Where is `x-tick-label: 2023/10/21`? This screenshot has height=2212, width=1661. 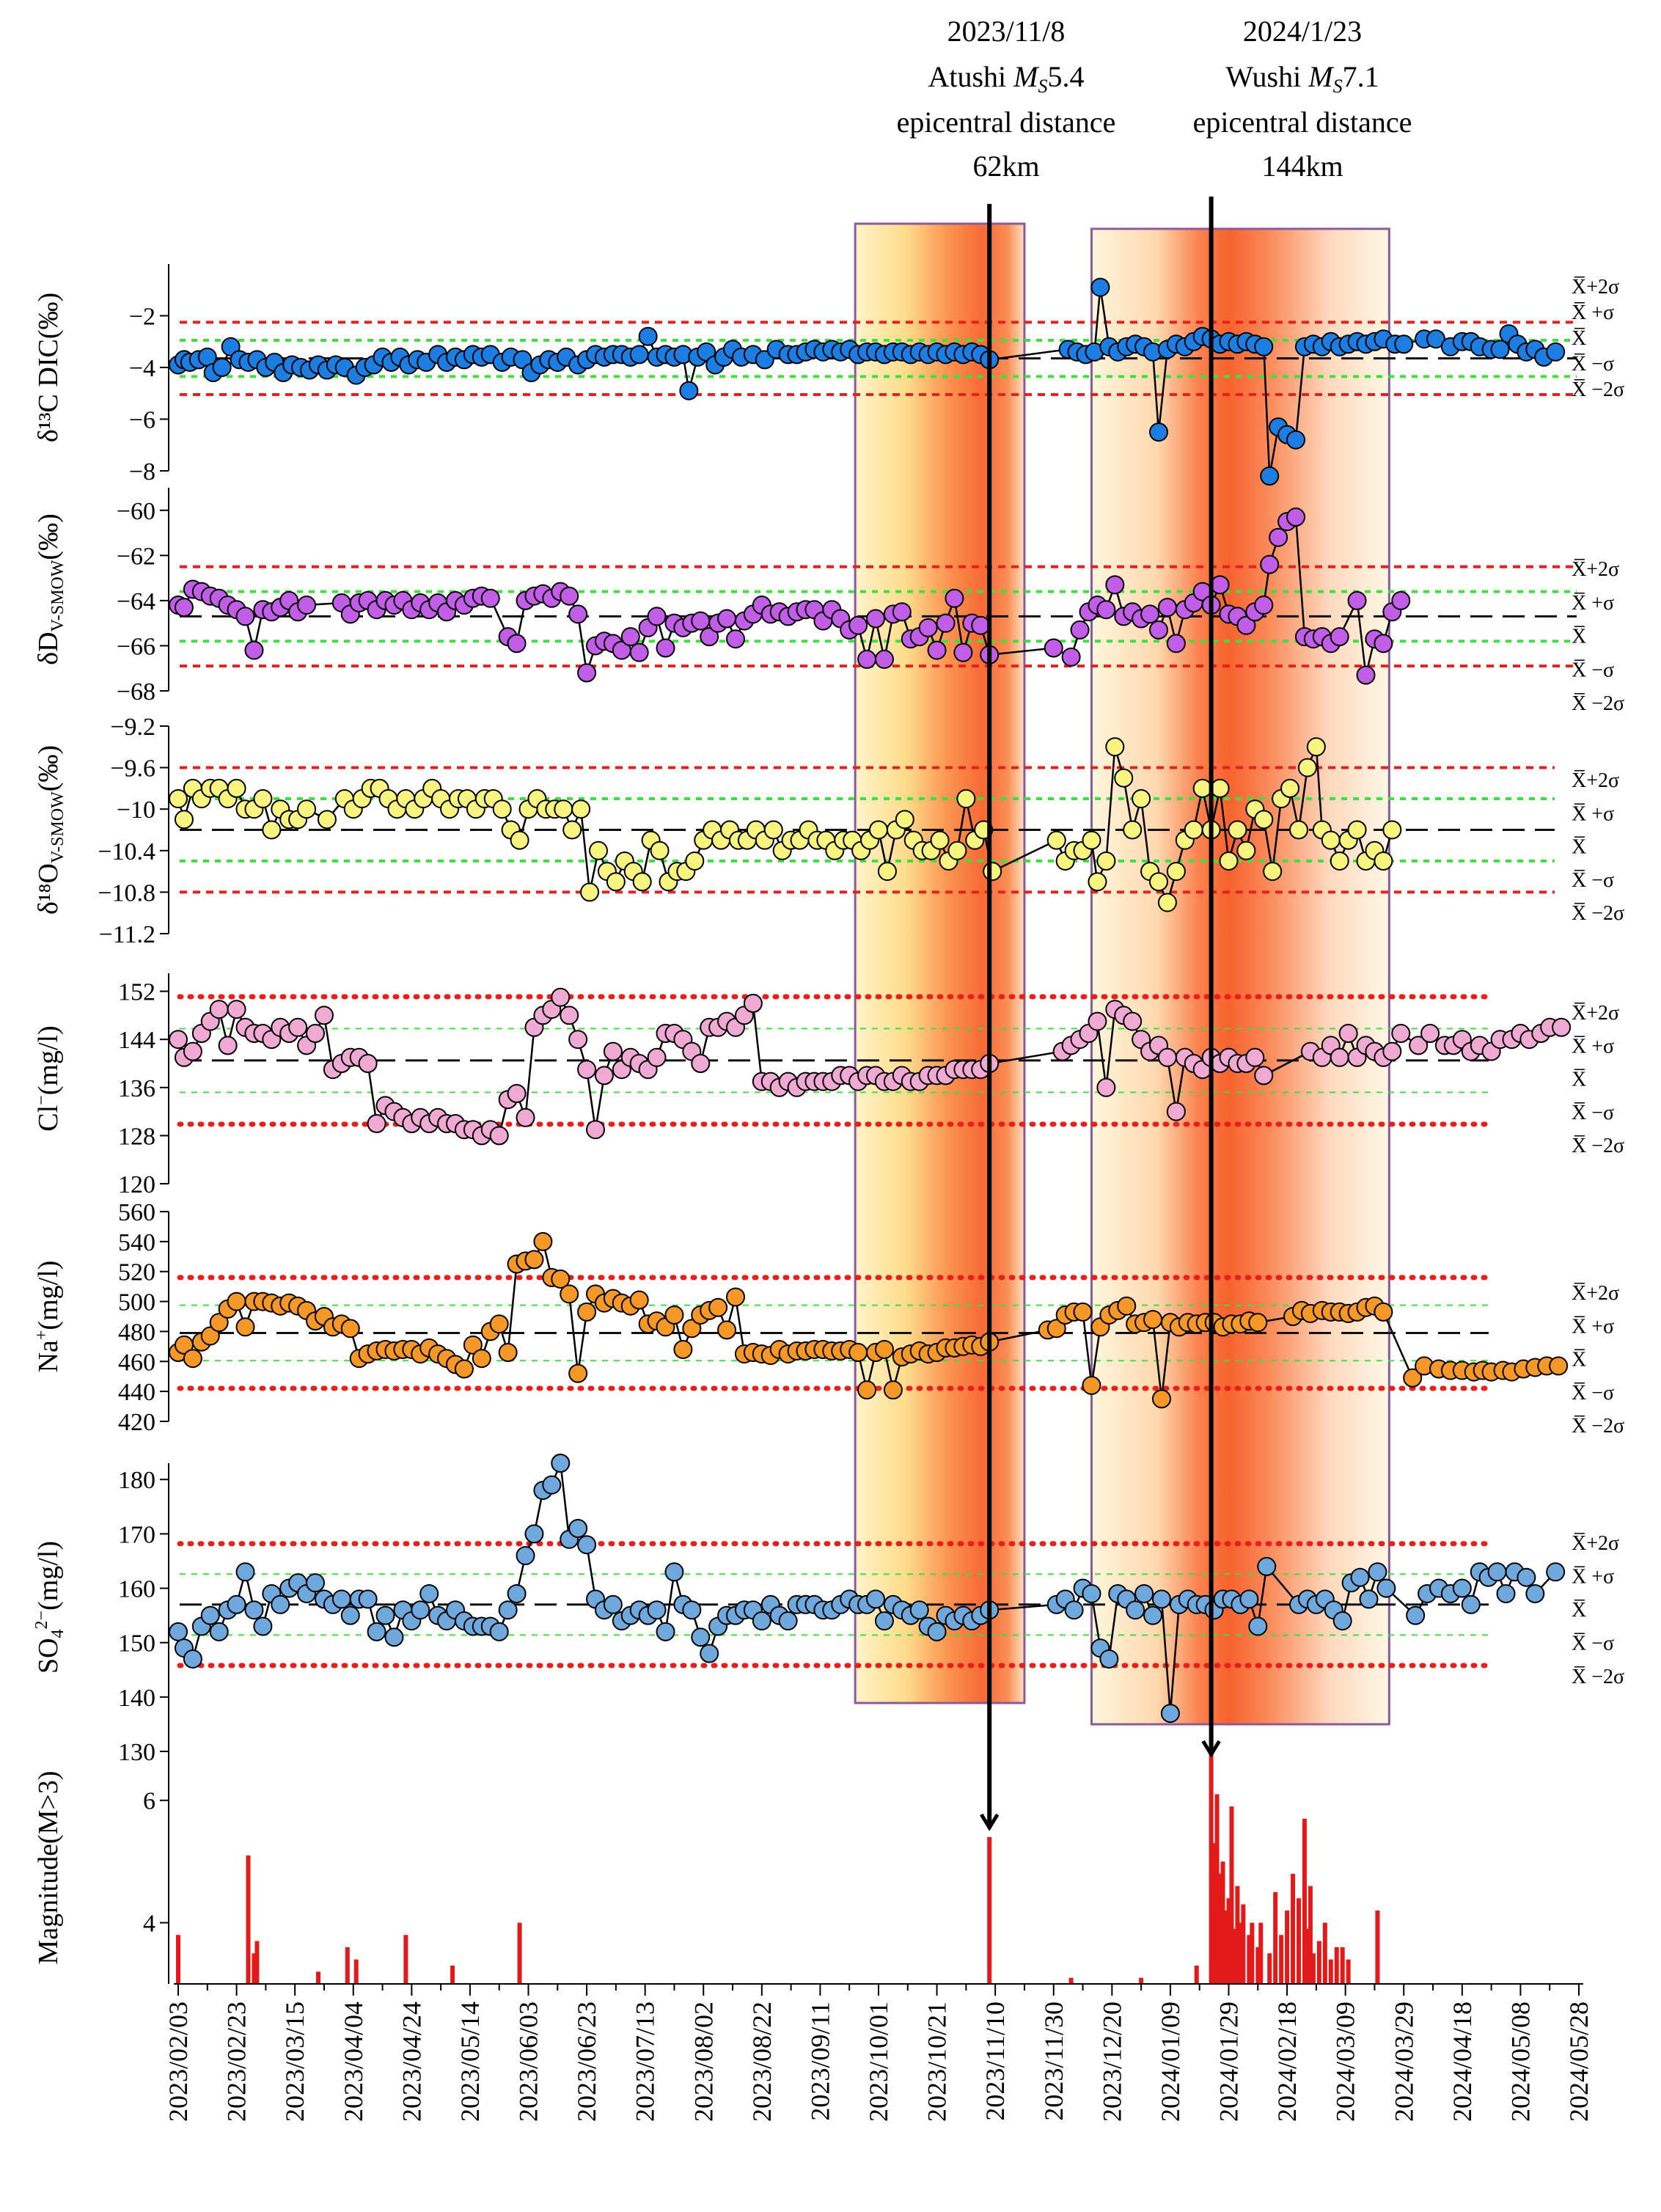
x-tick-label: 2023/10/21 is located at coordinates (937, 2062).